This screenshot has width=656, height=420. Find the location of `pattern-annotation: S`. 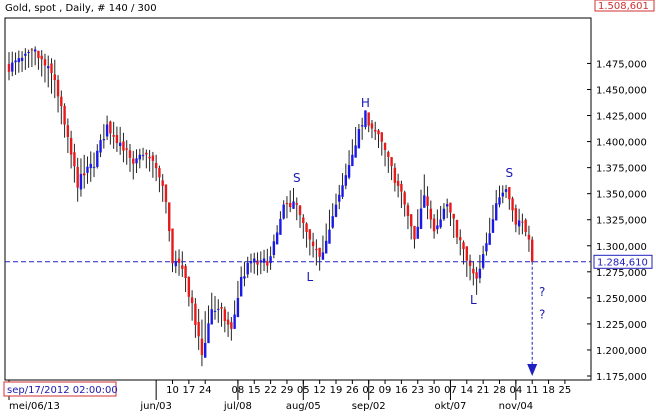

pattern-annotation: S is located at coordinates (297, 178).